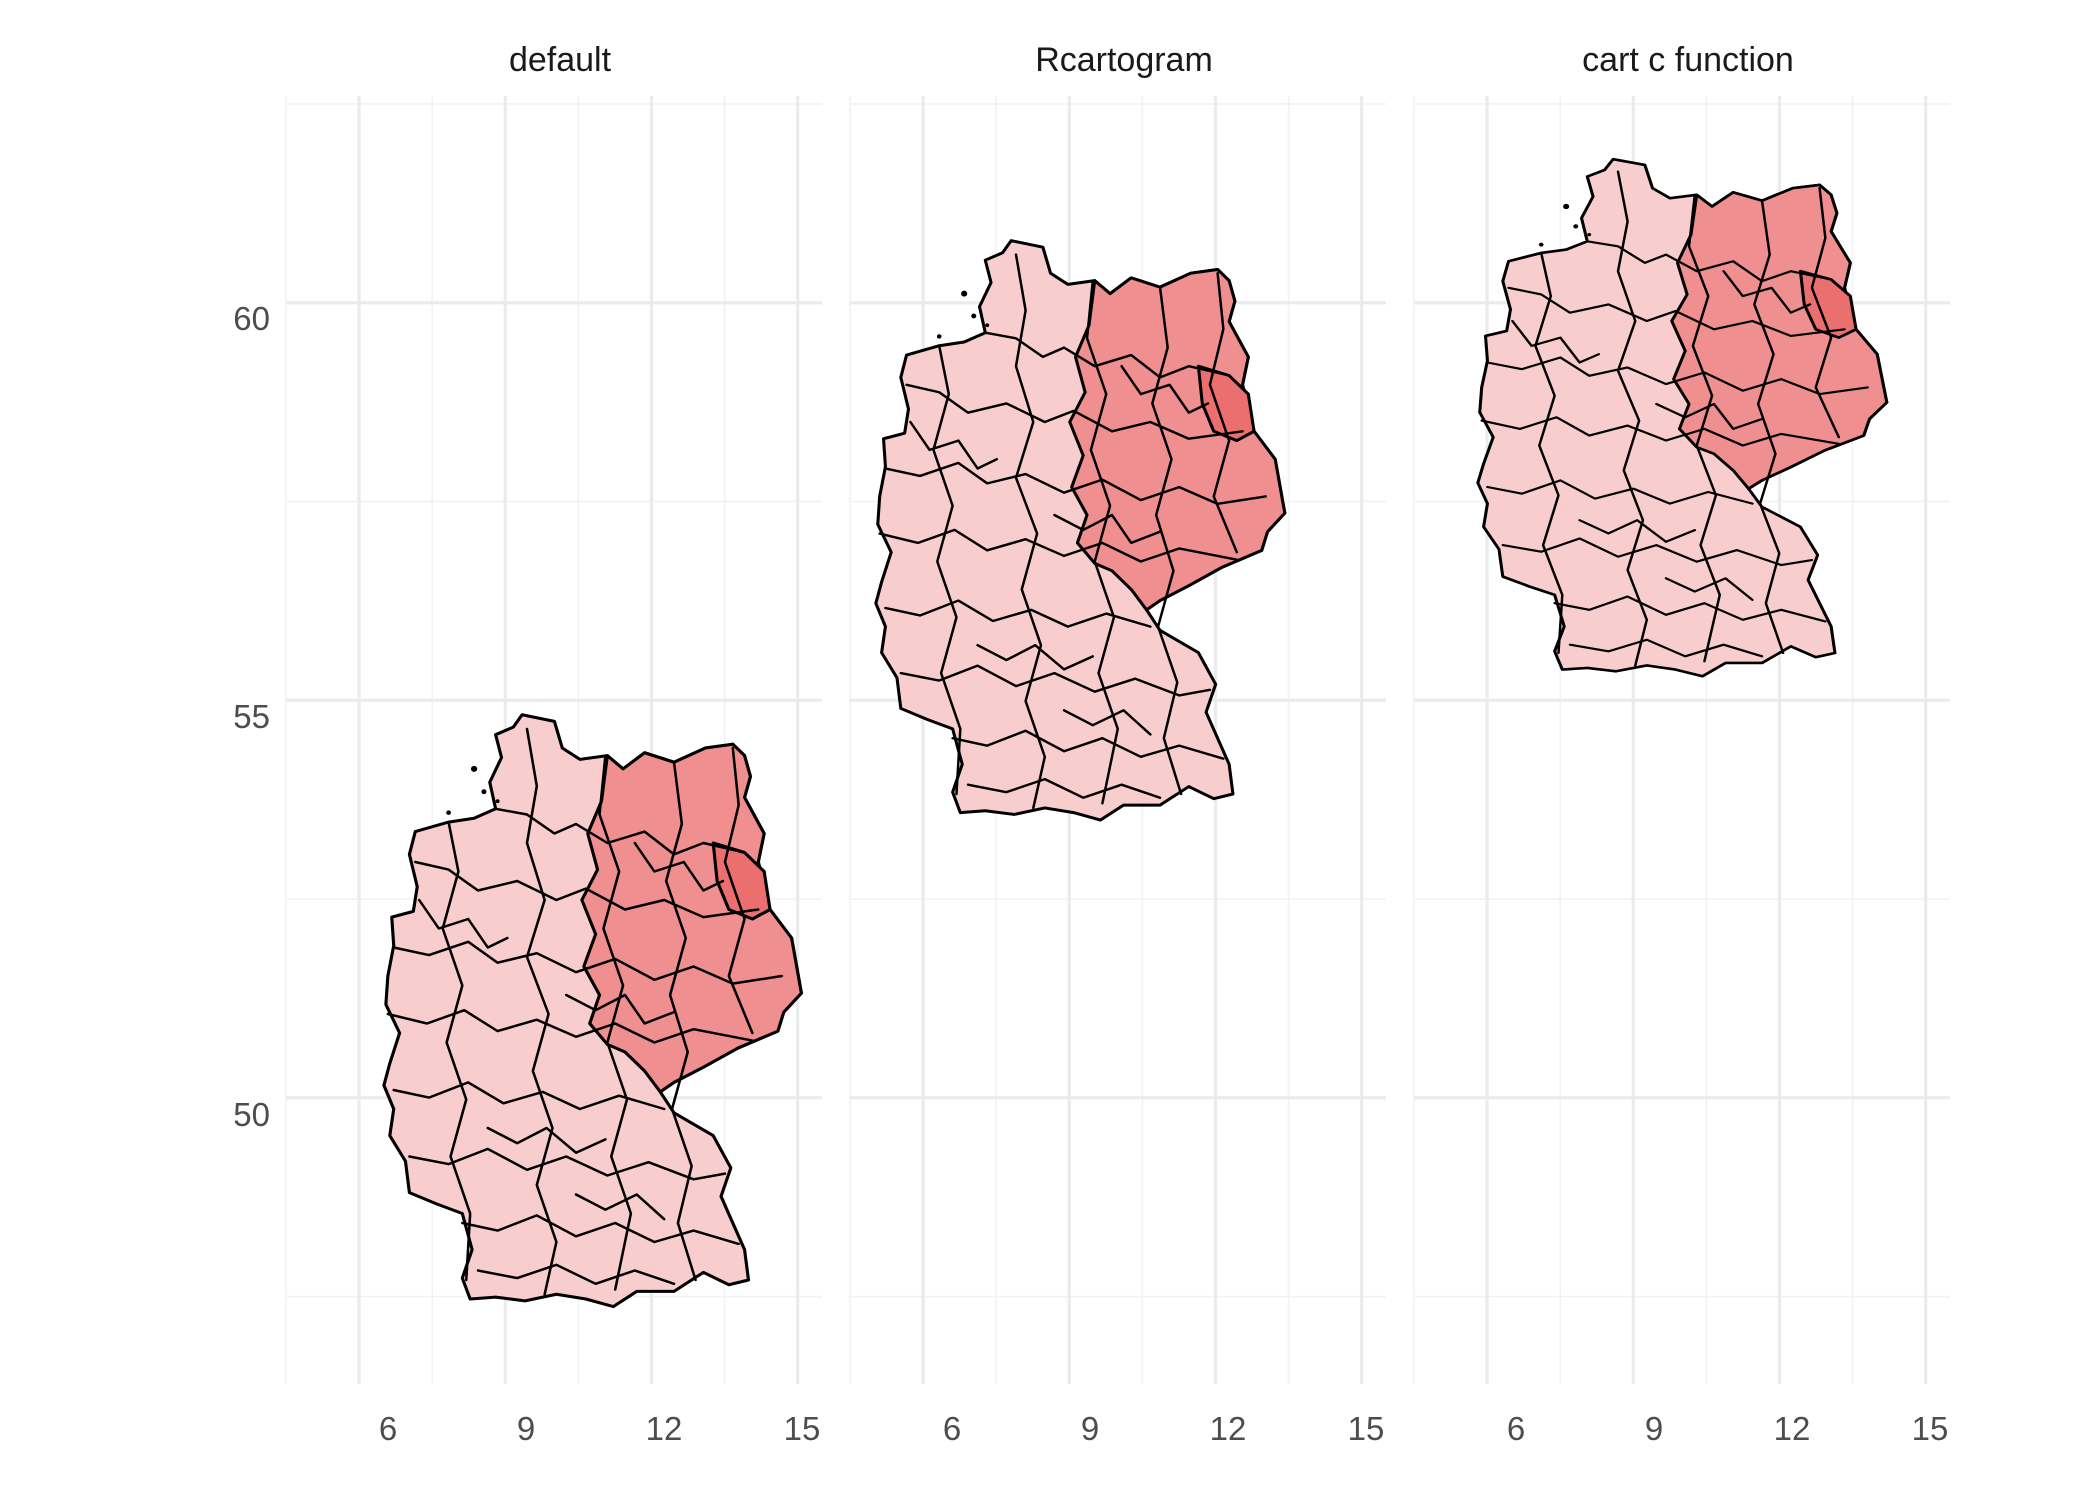  What do you see at coordinates (1124, 60) in the screenshot?
I see `facet-title-rcartogram: Rcartogram` at bounding box center [1124, 60].